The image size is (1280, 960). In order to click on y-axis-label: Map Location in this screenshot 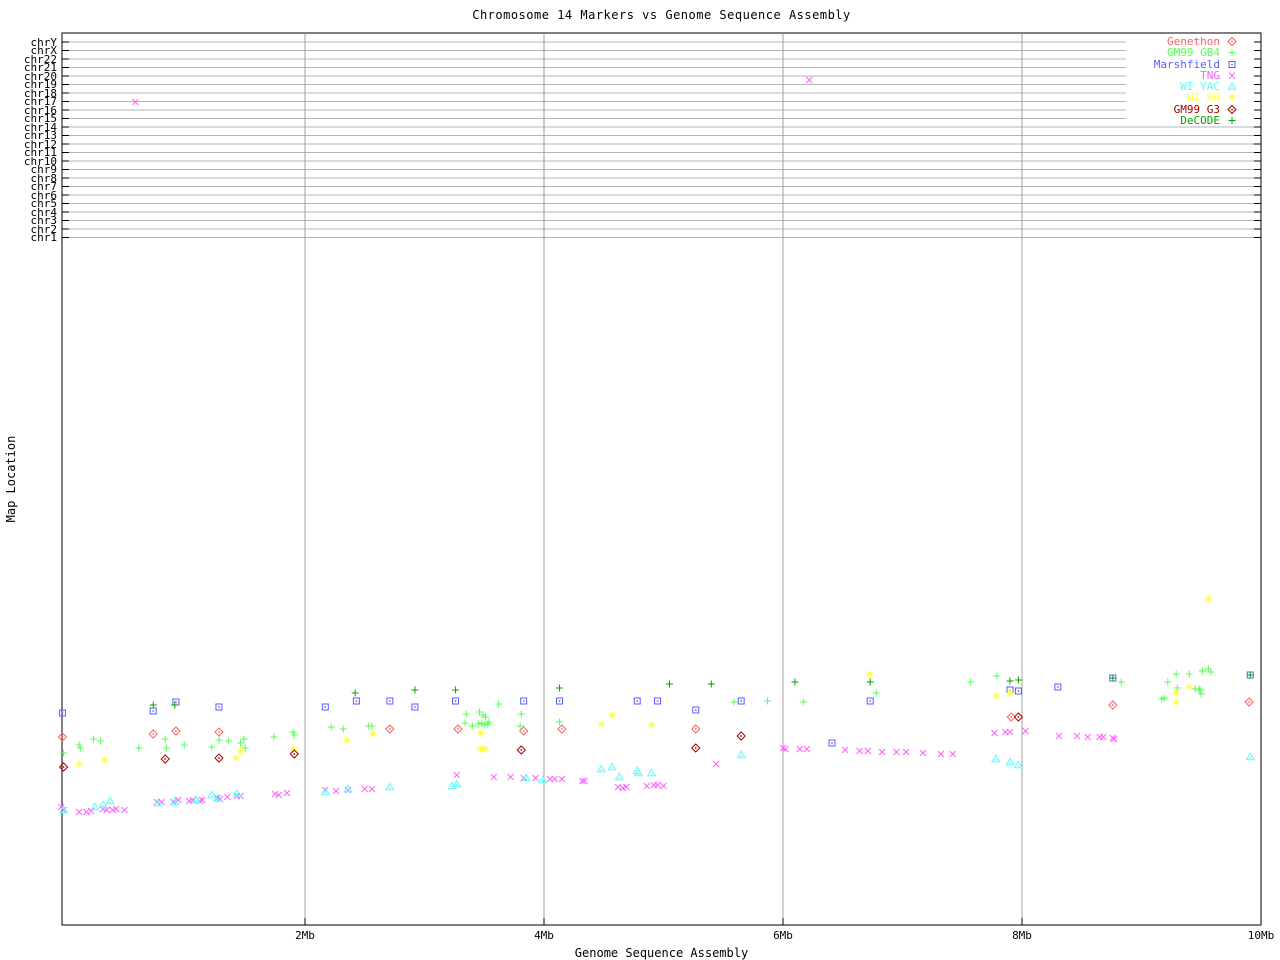, I will do `click(11, 479)`.